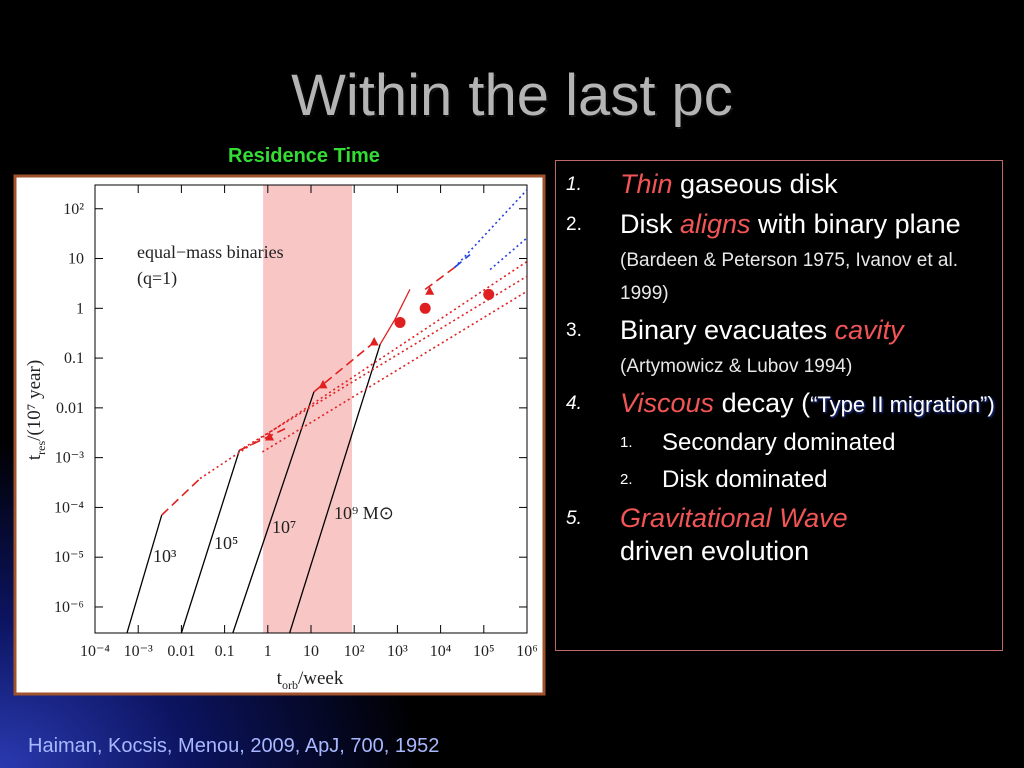 The image size is (1024, 768). I want to click on sub-item-number: 2., so click(626, 479).